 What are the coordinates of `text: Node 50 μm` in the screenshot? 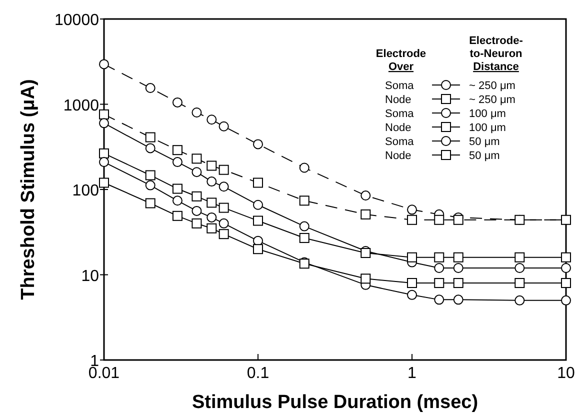 It's located at (442, 156).